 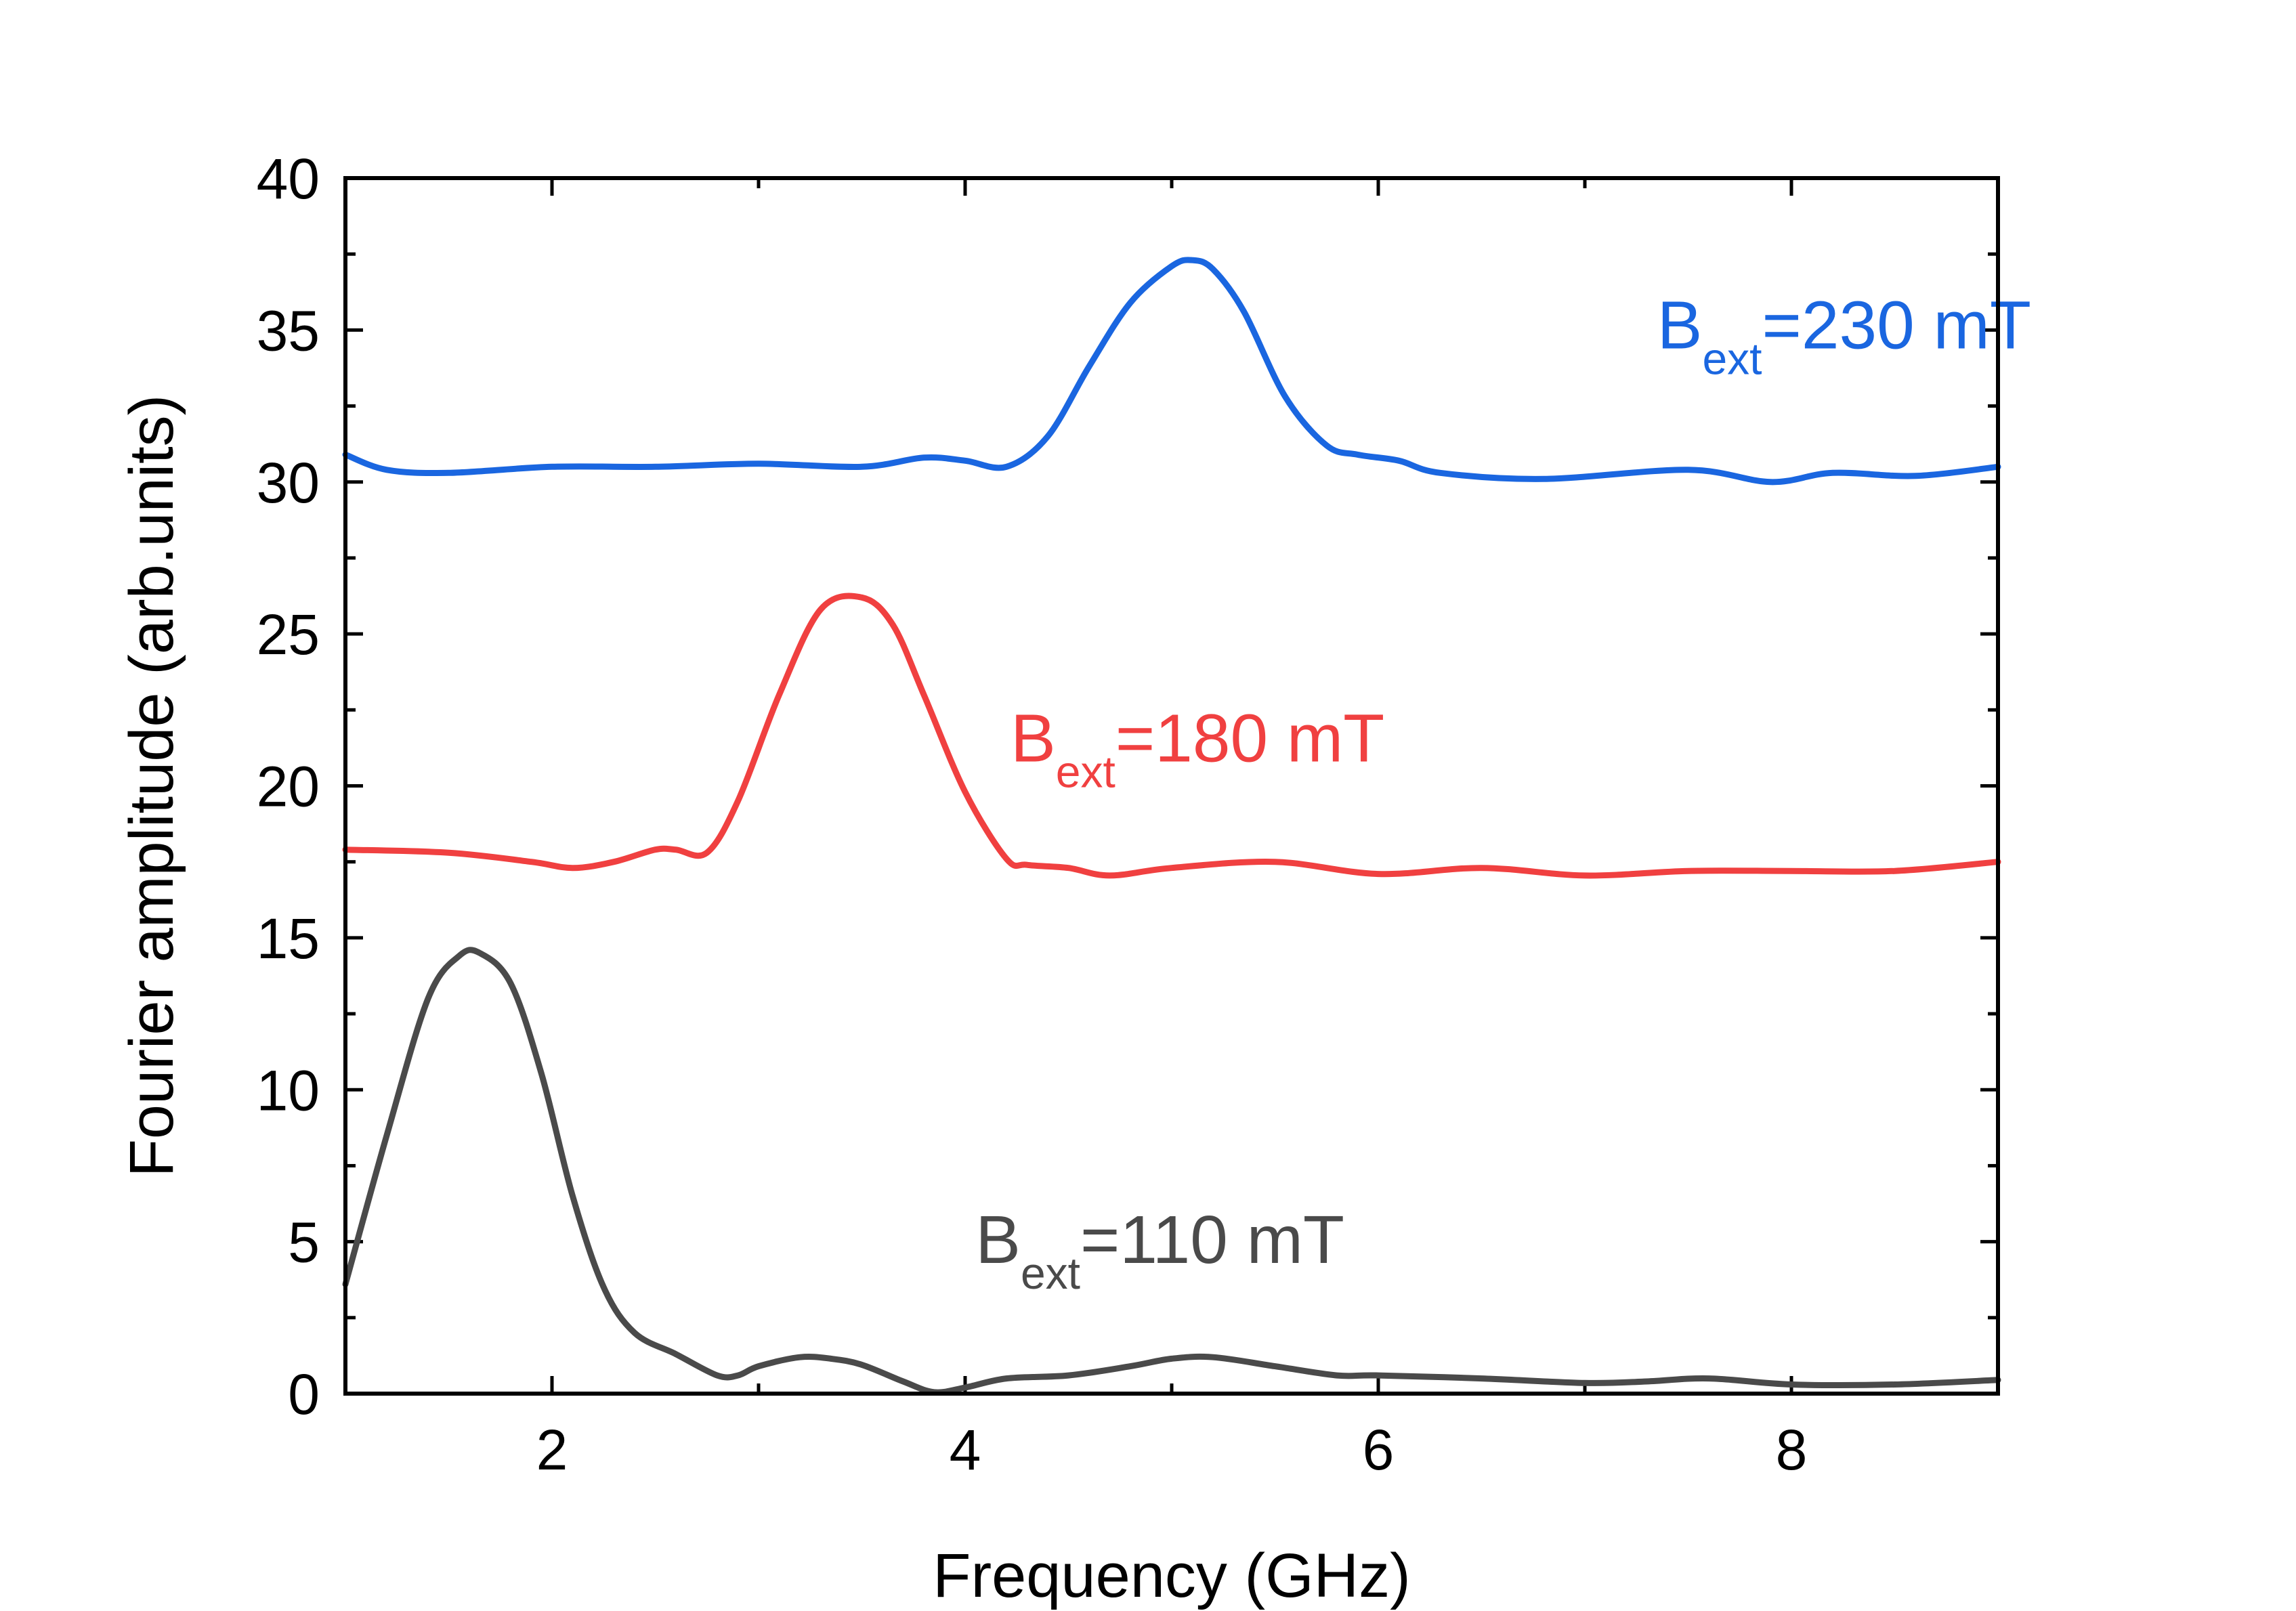 I want to click on y-tick-label: 25, so click(x=288, y=634).